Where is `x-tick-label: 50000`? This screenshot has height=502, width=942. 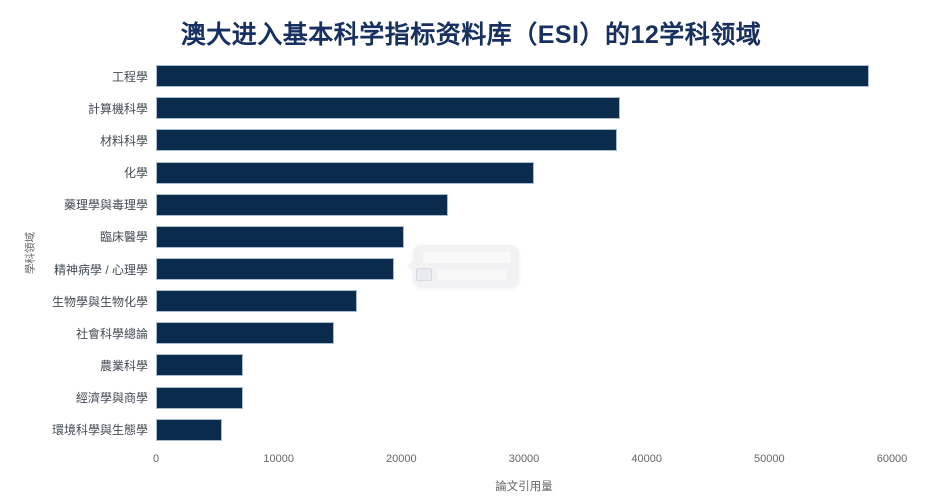
x-tick-label: 50000 is located at coordinates (769, 459).